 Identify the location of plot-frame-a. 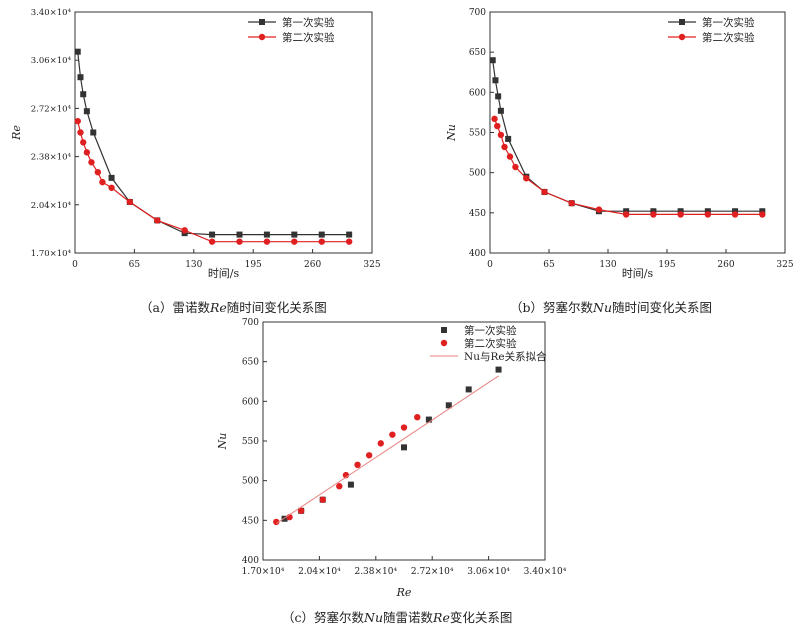
(223, 132).